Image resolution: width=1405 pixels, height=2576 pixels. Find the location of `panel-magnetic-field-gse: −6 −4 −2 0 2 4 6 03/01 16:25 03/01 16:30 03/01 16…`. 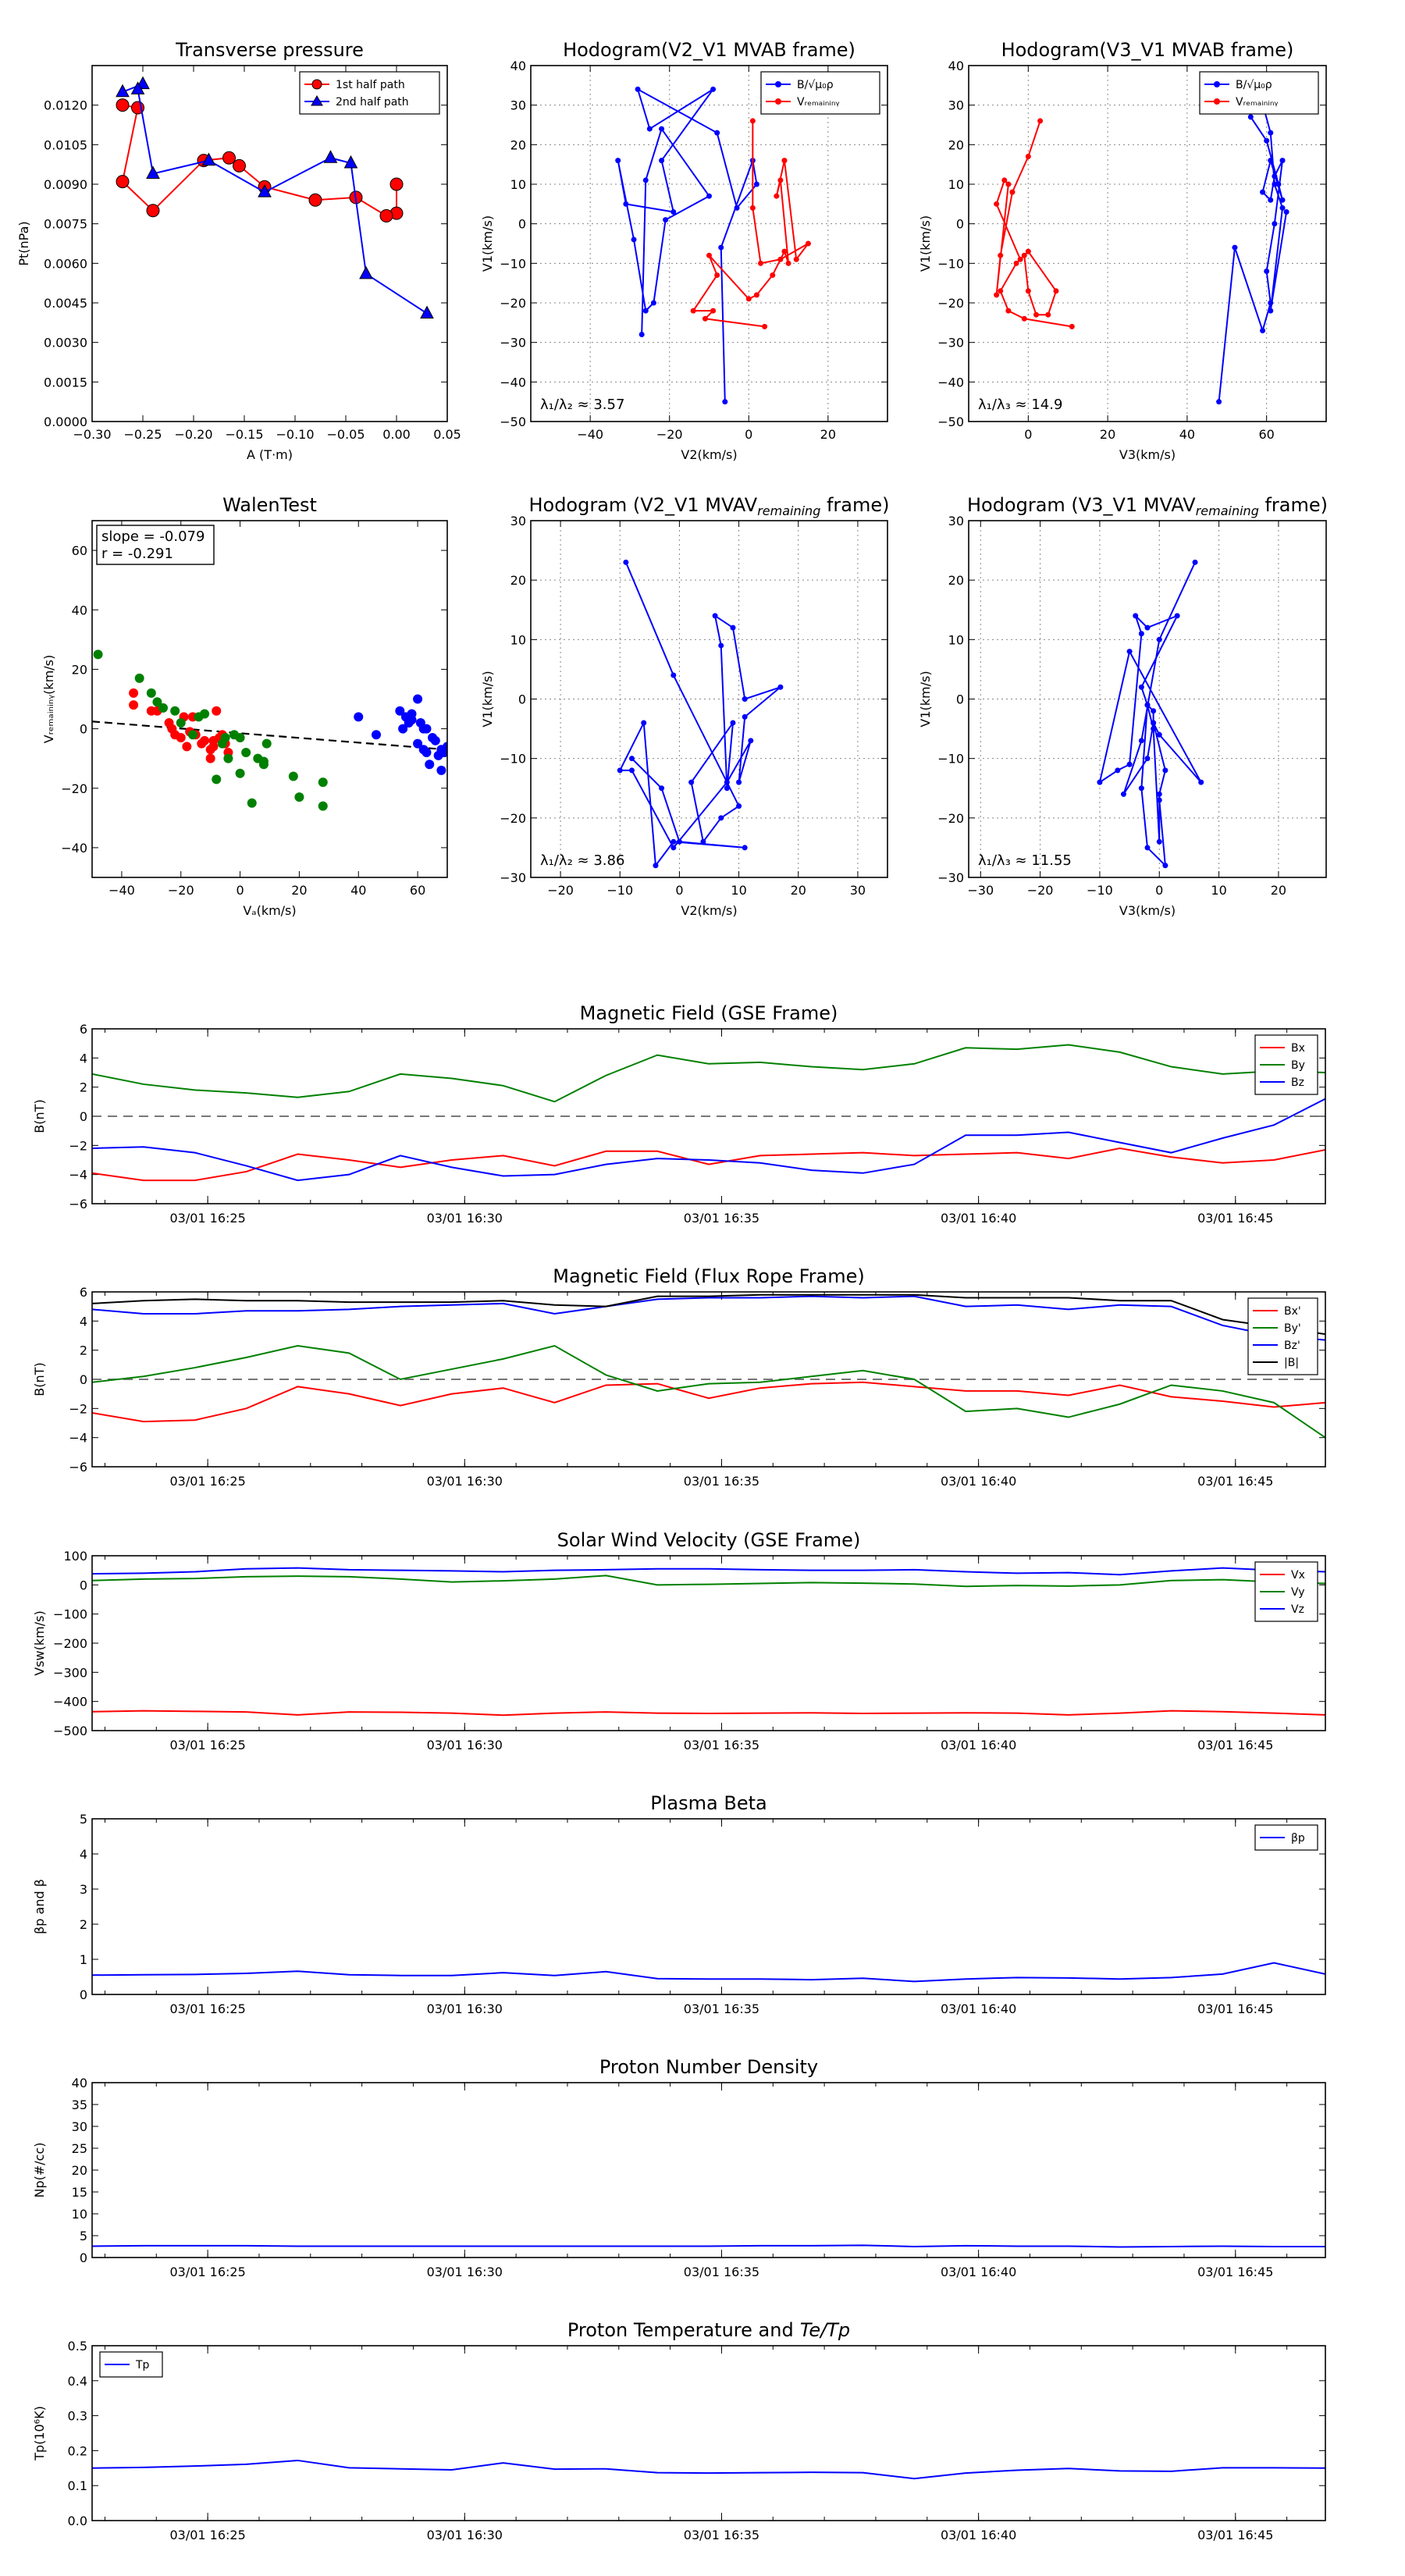

panel-magnetic-field-gse: −6 −4 −2 0 2 4 6 03/01 16:25 03/01 16:30 03/01 16… is located at coordinates (679, 1114).